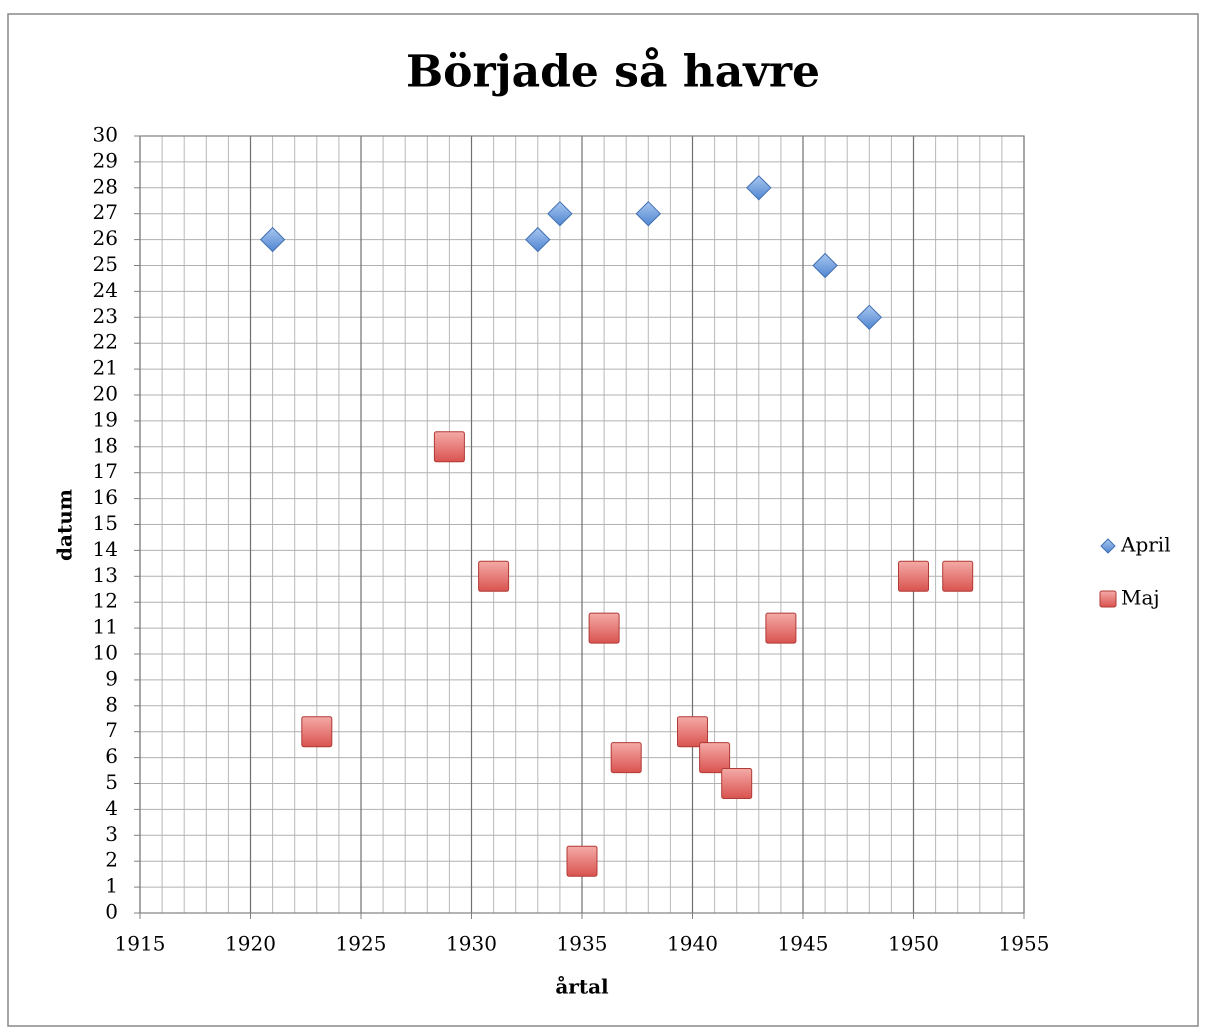  Describe the element at coordinates (111, 860) in the screenshot. I see `y-tick-label: 2` at that location.